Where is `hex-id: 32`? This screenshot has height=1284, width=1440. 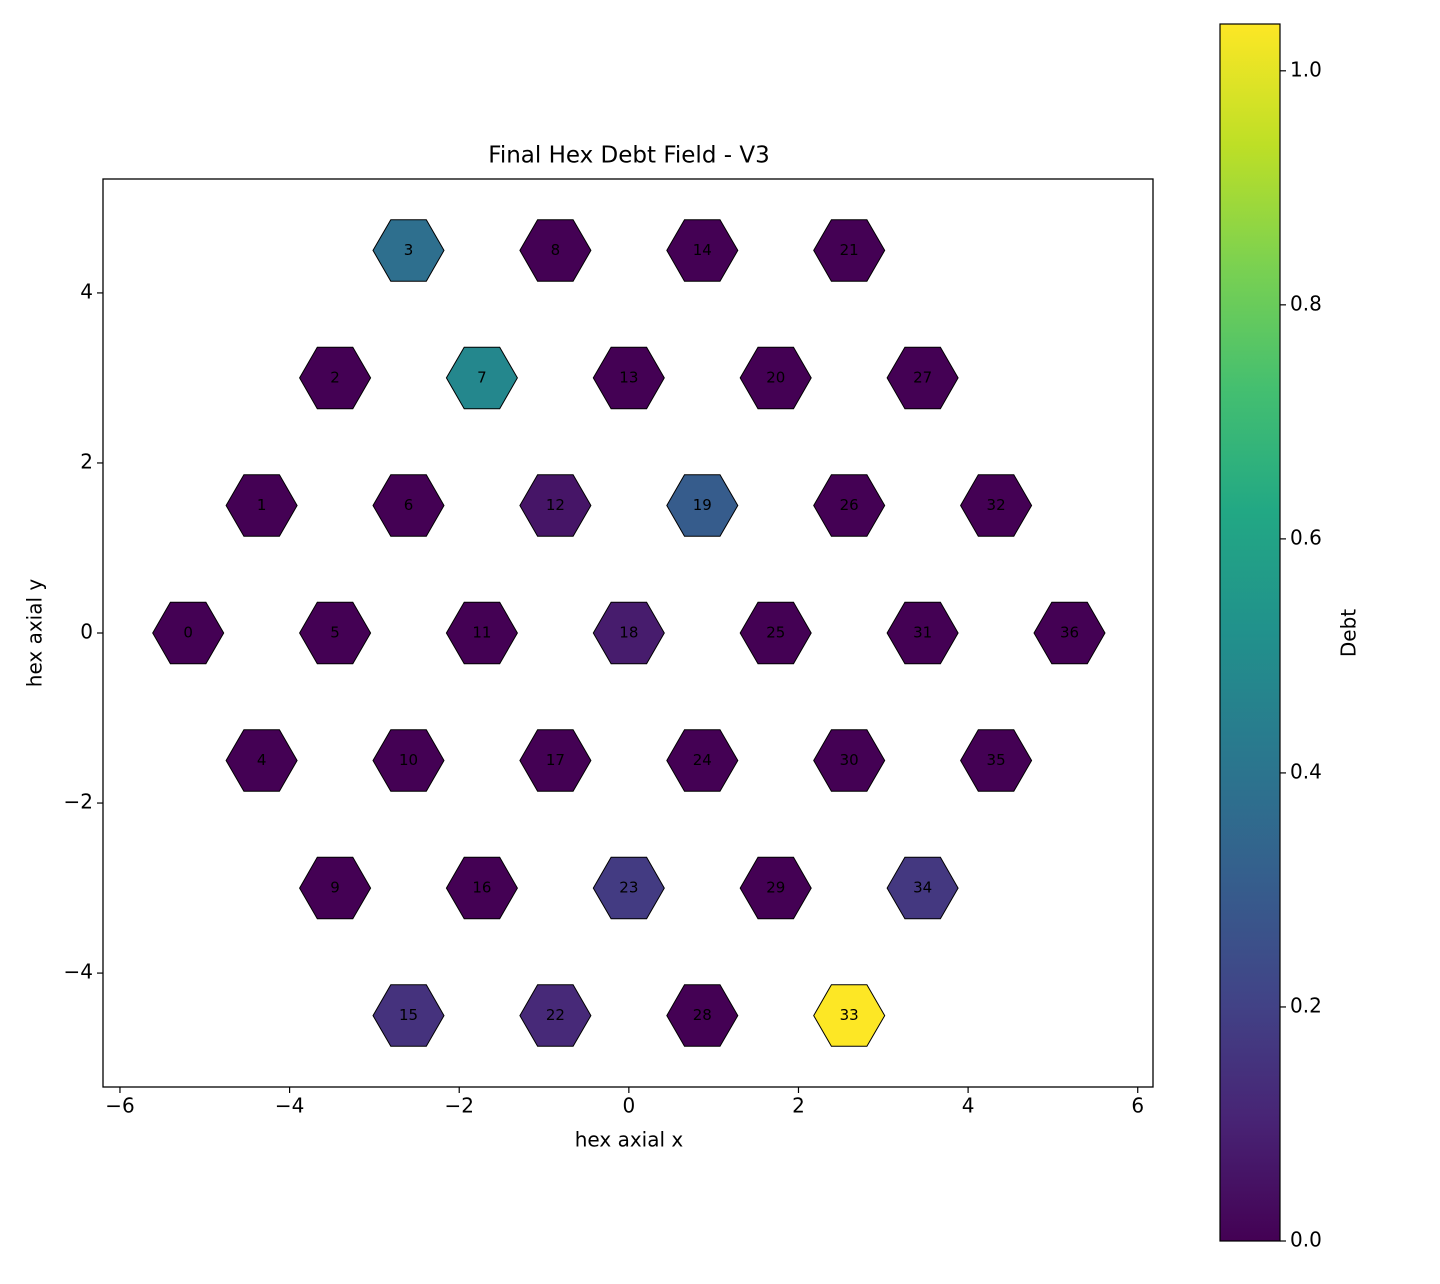 hex-id: 32 is located at coordinates (996, 505).